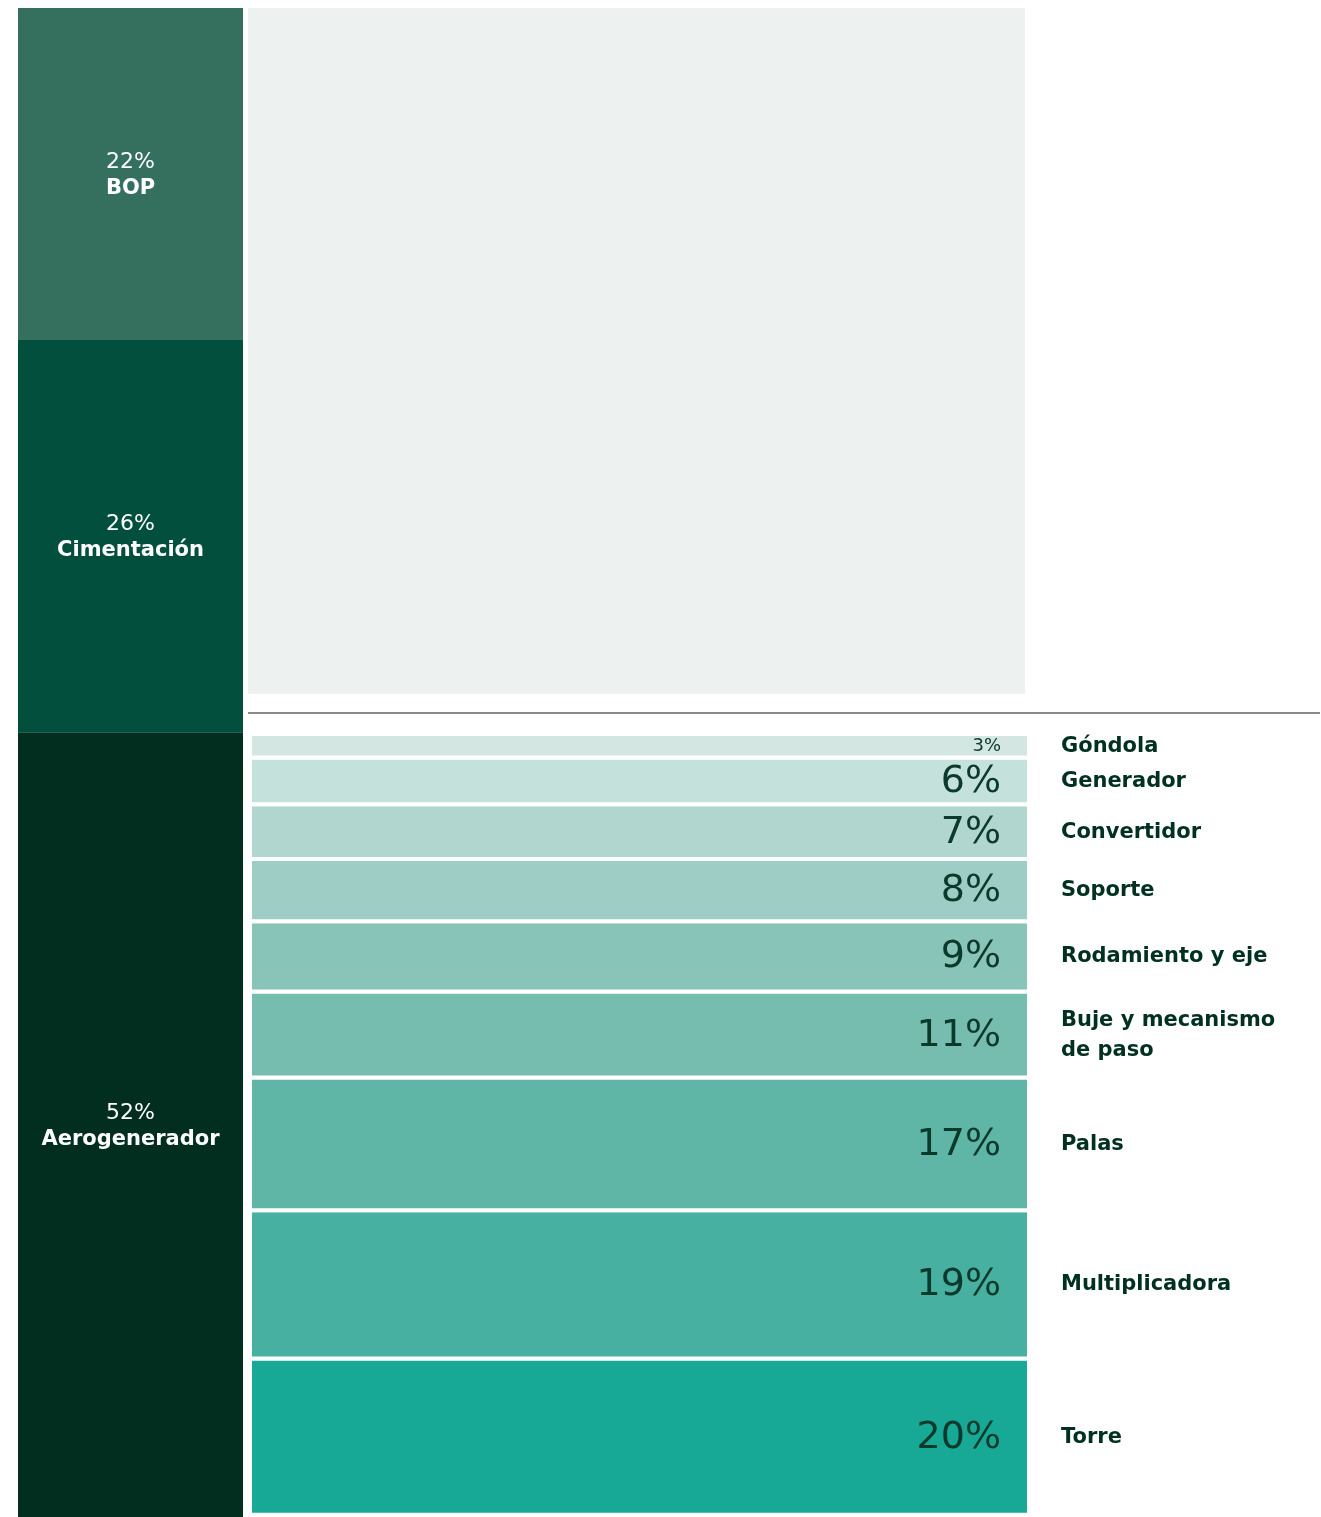 The image size is (1321, 1517). Describe the element at coordinates (131, 1137) in the screenshot. I see `series-label: Aerogenerador` at that location.